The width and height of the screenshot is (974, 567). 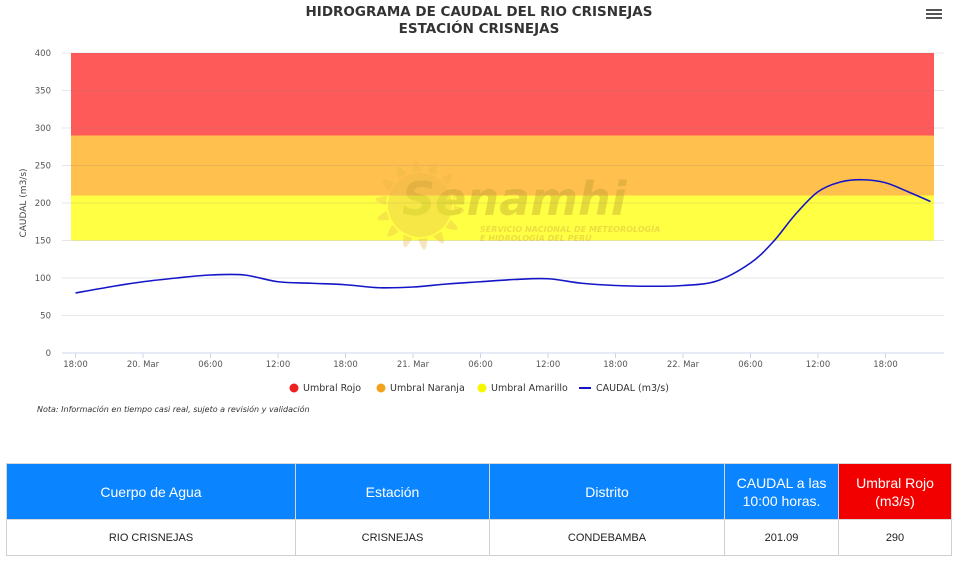 What do you see at coordinates (607, 491) in the screenshot?
I see `col-header-distrito: Distrito` at bounding box center [607, 491].